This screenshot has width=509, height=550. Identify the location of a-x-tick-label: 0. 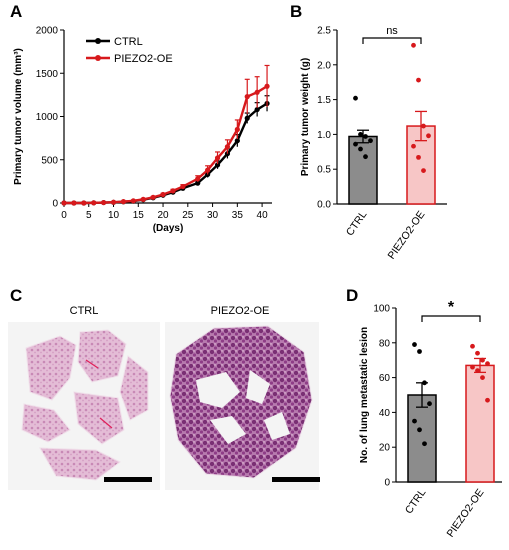
(64, 215).